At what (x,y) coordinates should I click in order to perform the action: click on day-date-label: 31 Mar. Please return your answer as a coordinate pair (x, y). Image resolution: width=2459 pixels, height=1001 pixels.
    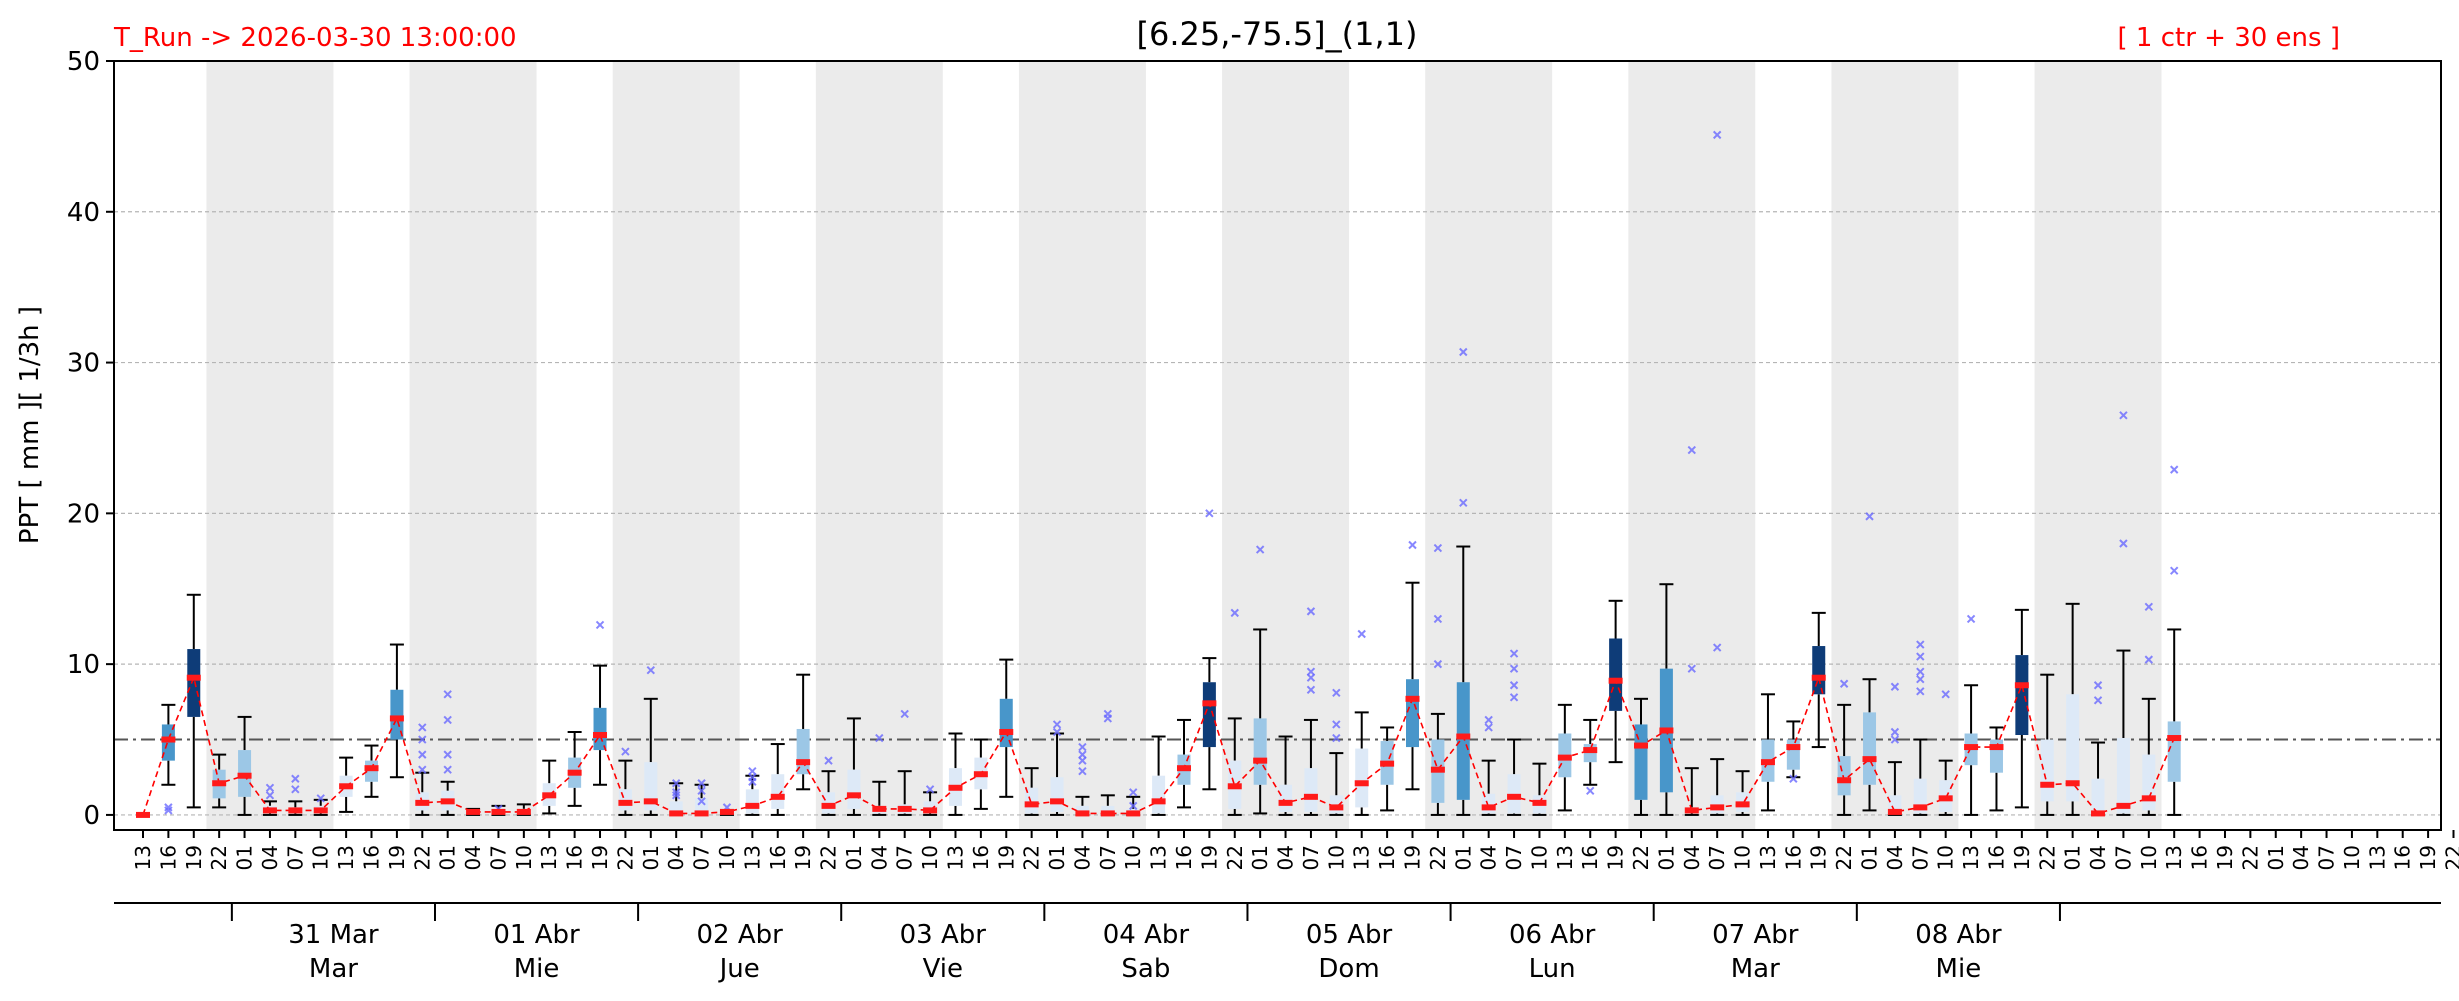
    Looking at the image, I should click on (333, 935).